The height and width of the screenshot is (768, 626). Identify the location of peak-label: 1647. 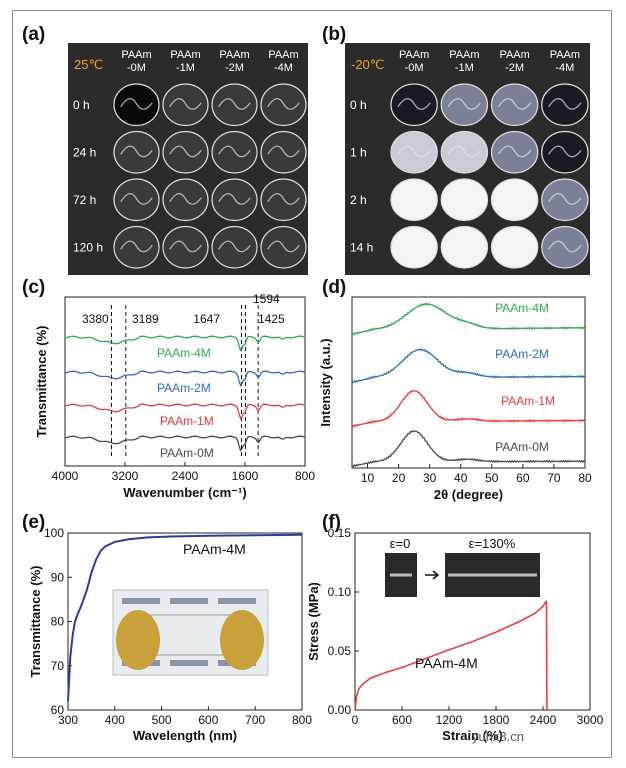
(206, 319).